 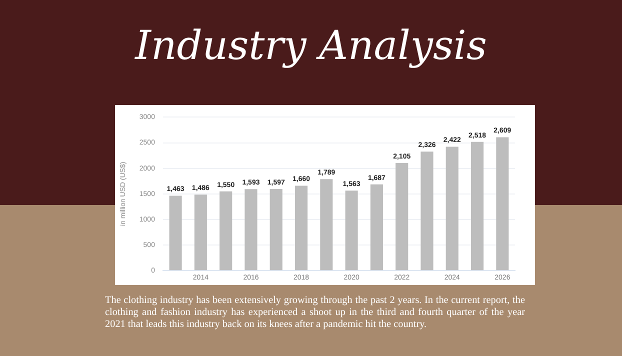 I want to click on chart-title: Industry Analysis, so click(x=311, y=46).